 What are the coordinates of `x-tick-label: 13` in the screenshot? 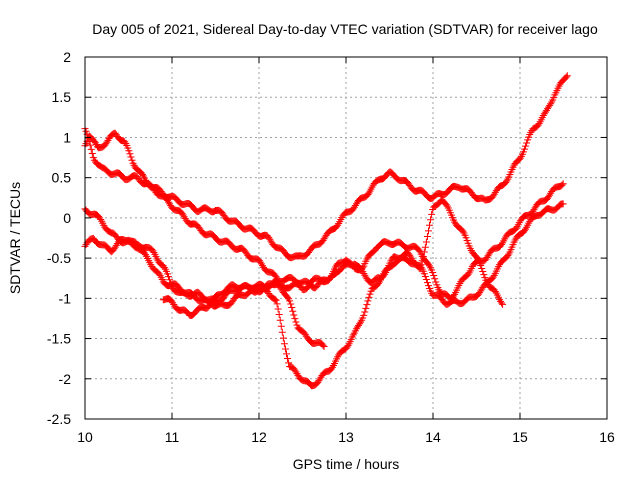 It's located at (346, 437).